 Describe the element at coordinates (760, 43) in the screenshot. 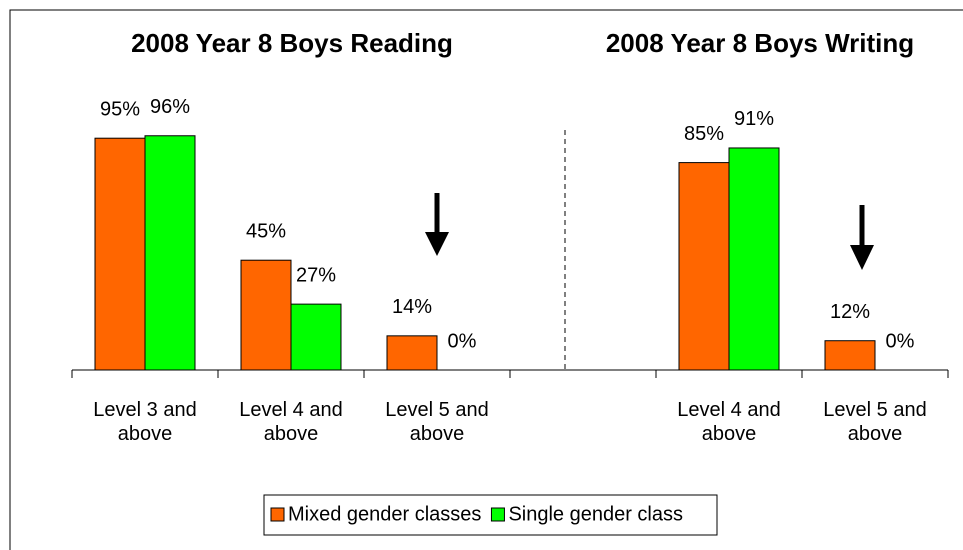

I see `chart-title: 2008 Year 8 Boys Writing` at that location.